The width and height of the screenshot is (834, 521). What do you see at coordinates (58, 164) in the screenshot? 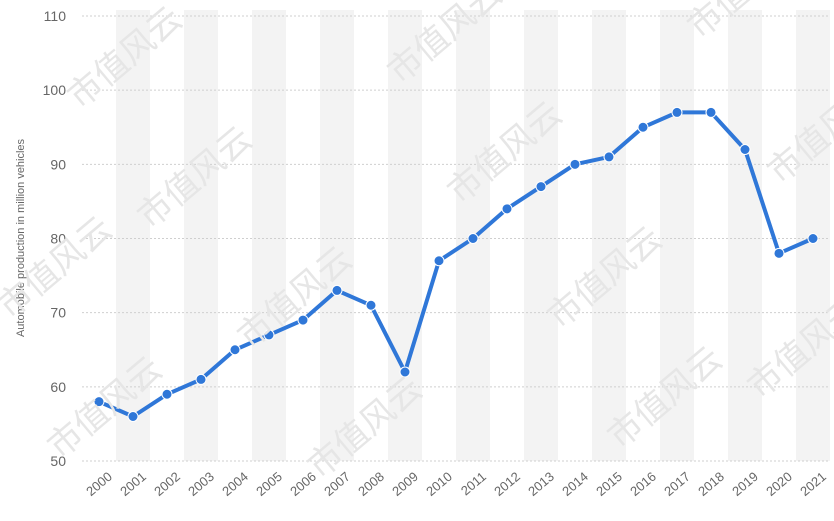
I see `y-tick-label: 90` at bounding box center [58, 164].